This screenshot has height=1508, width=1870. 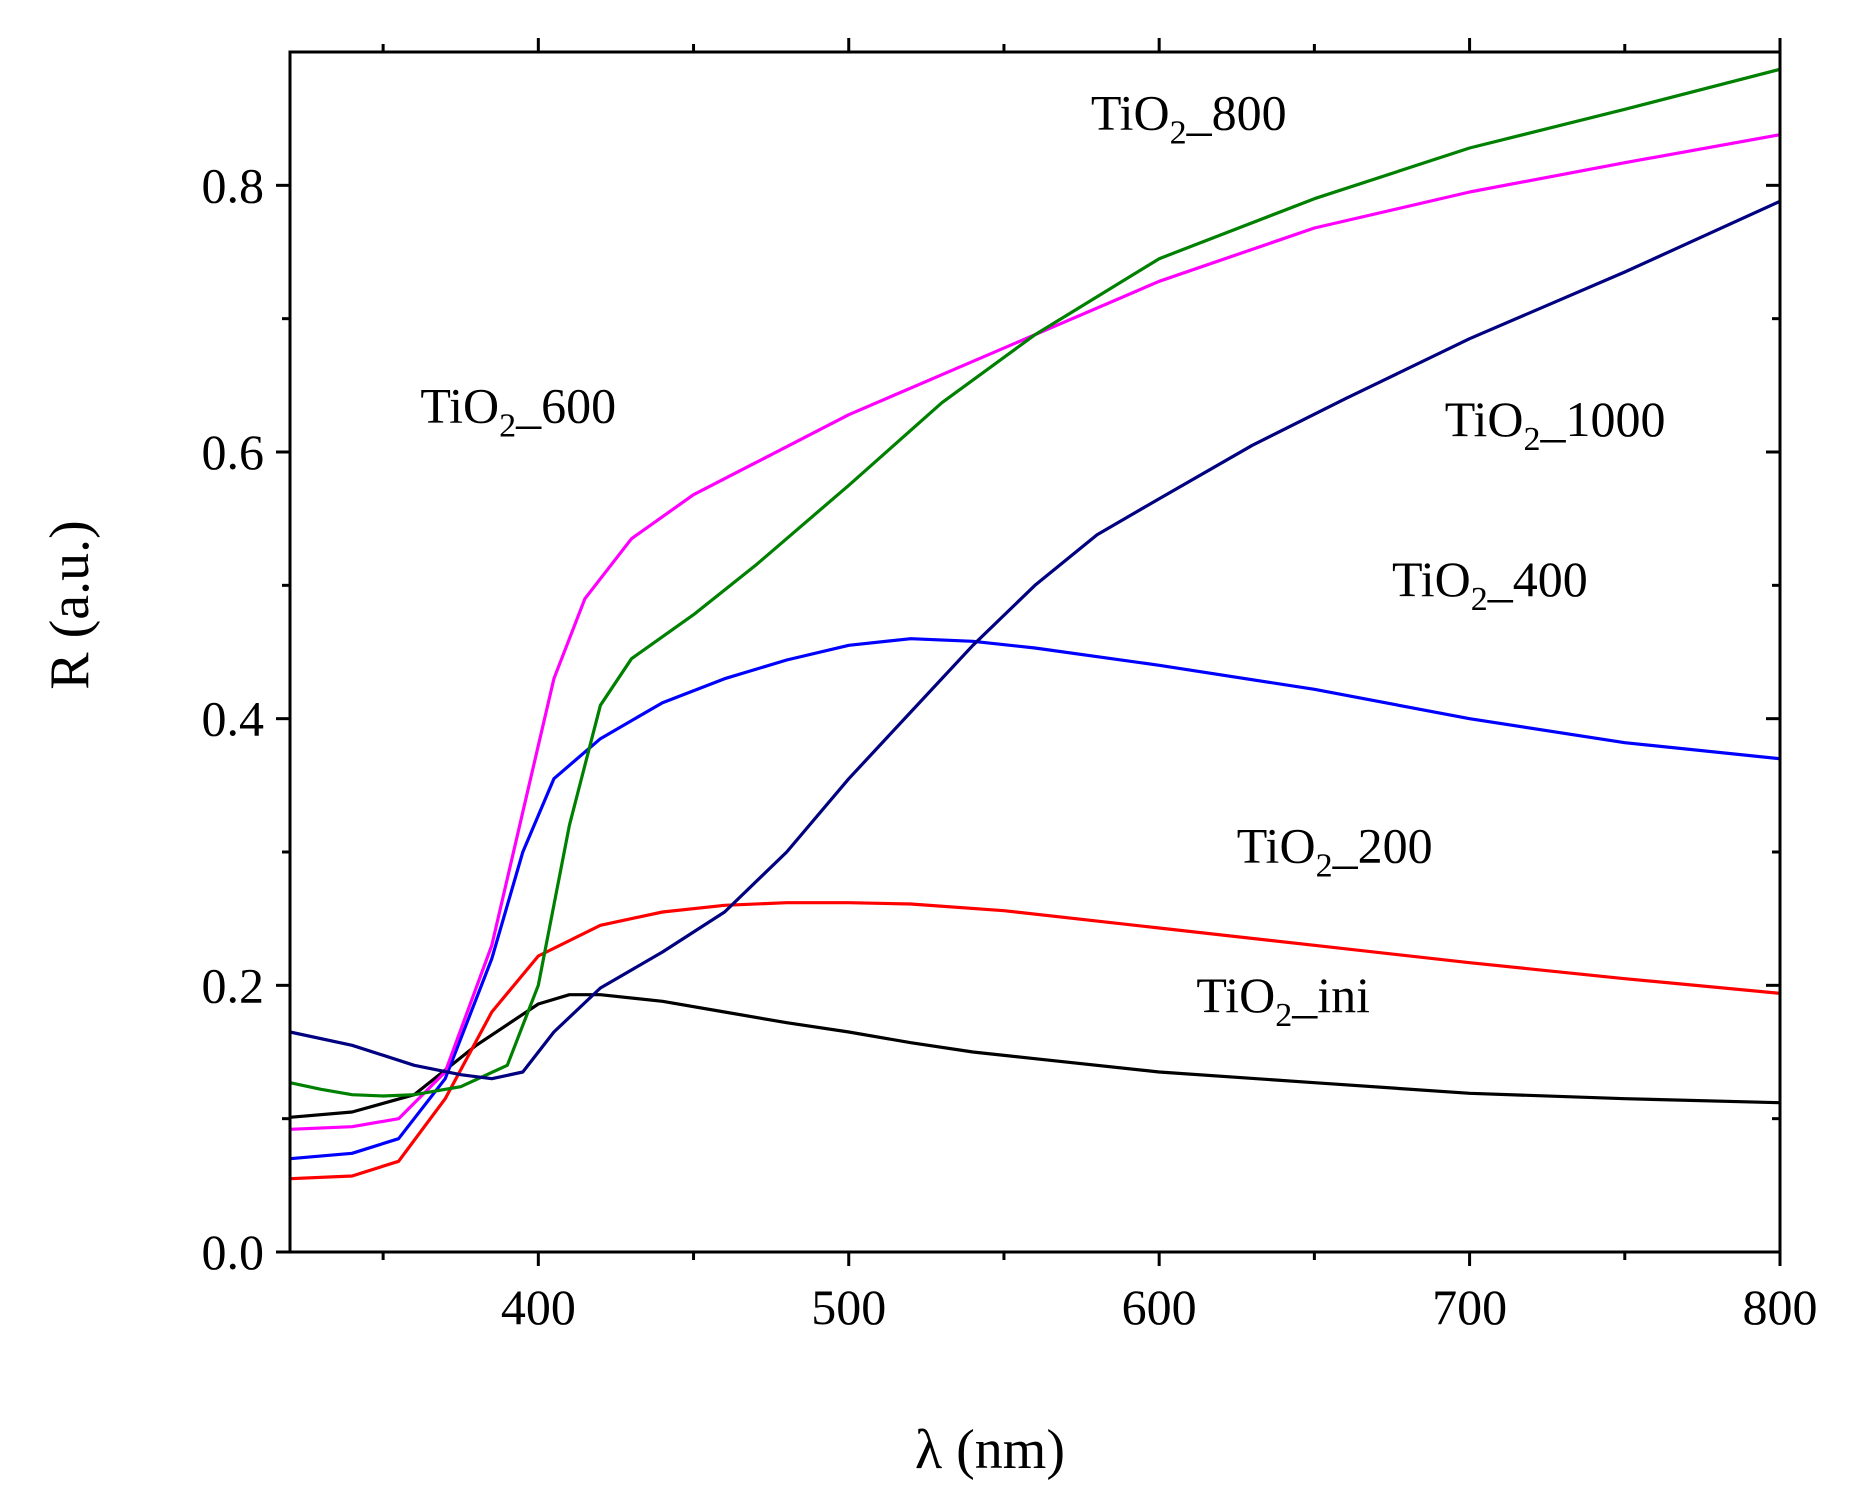 I want to click on x-tick-label: 600, so click(x=1159, y=1307).